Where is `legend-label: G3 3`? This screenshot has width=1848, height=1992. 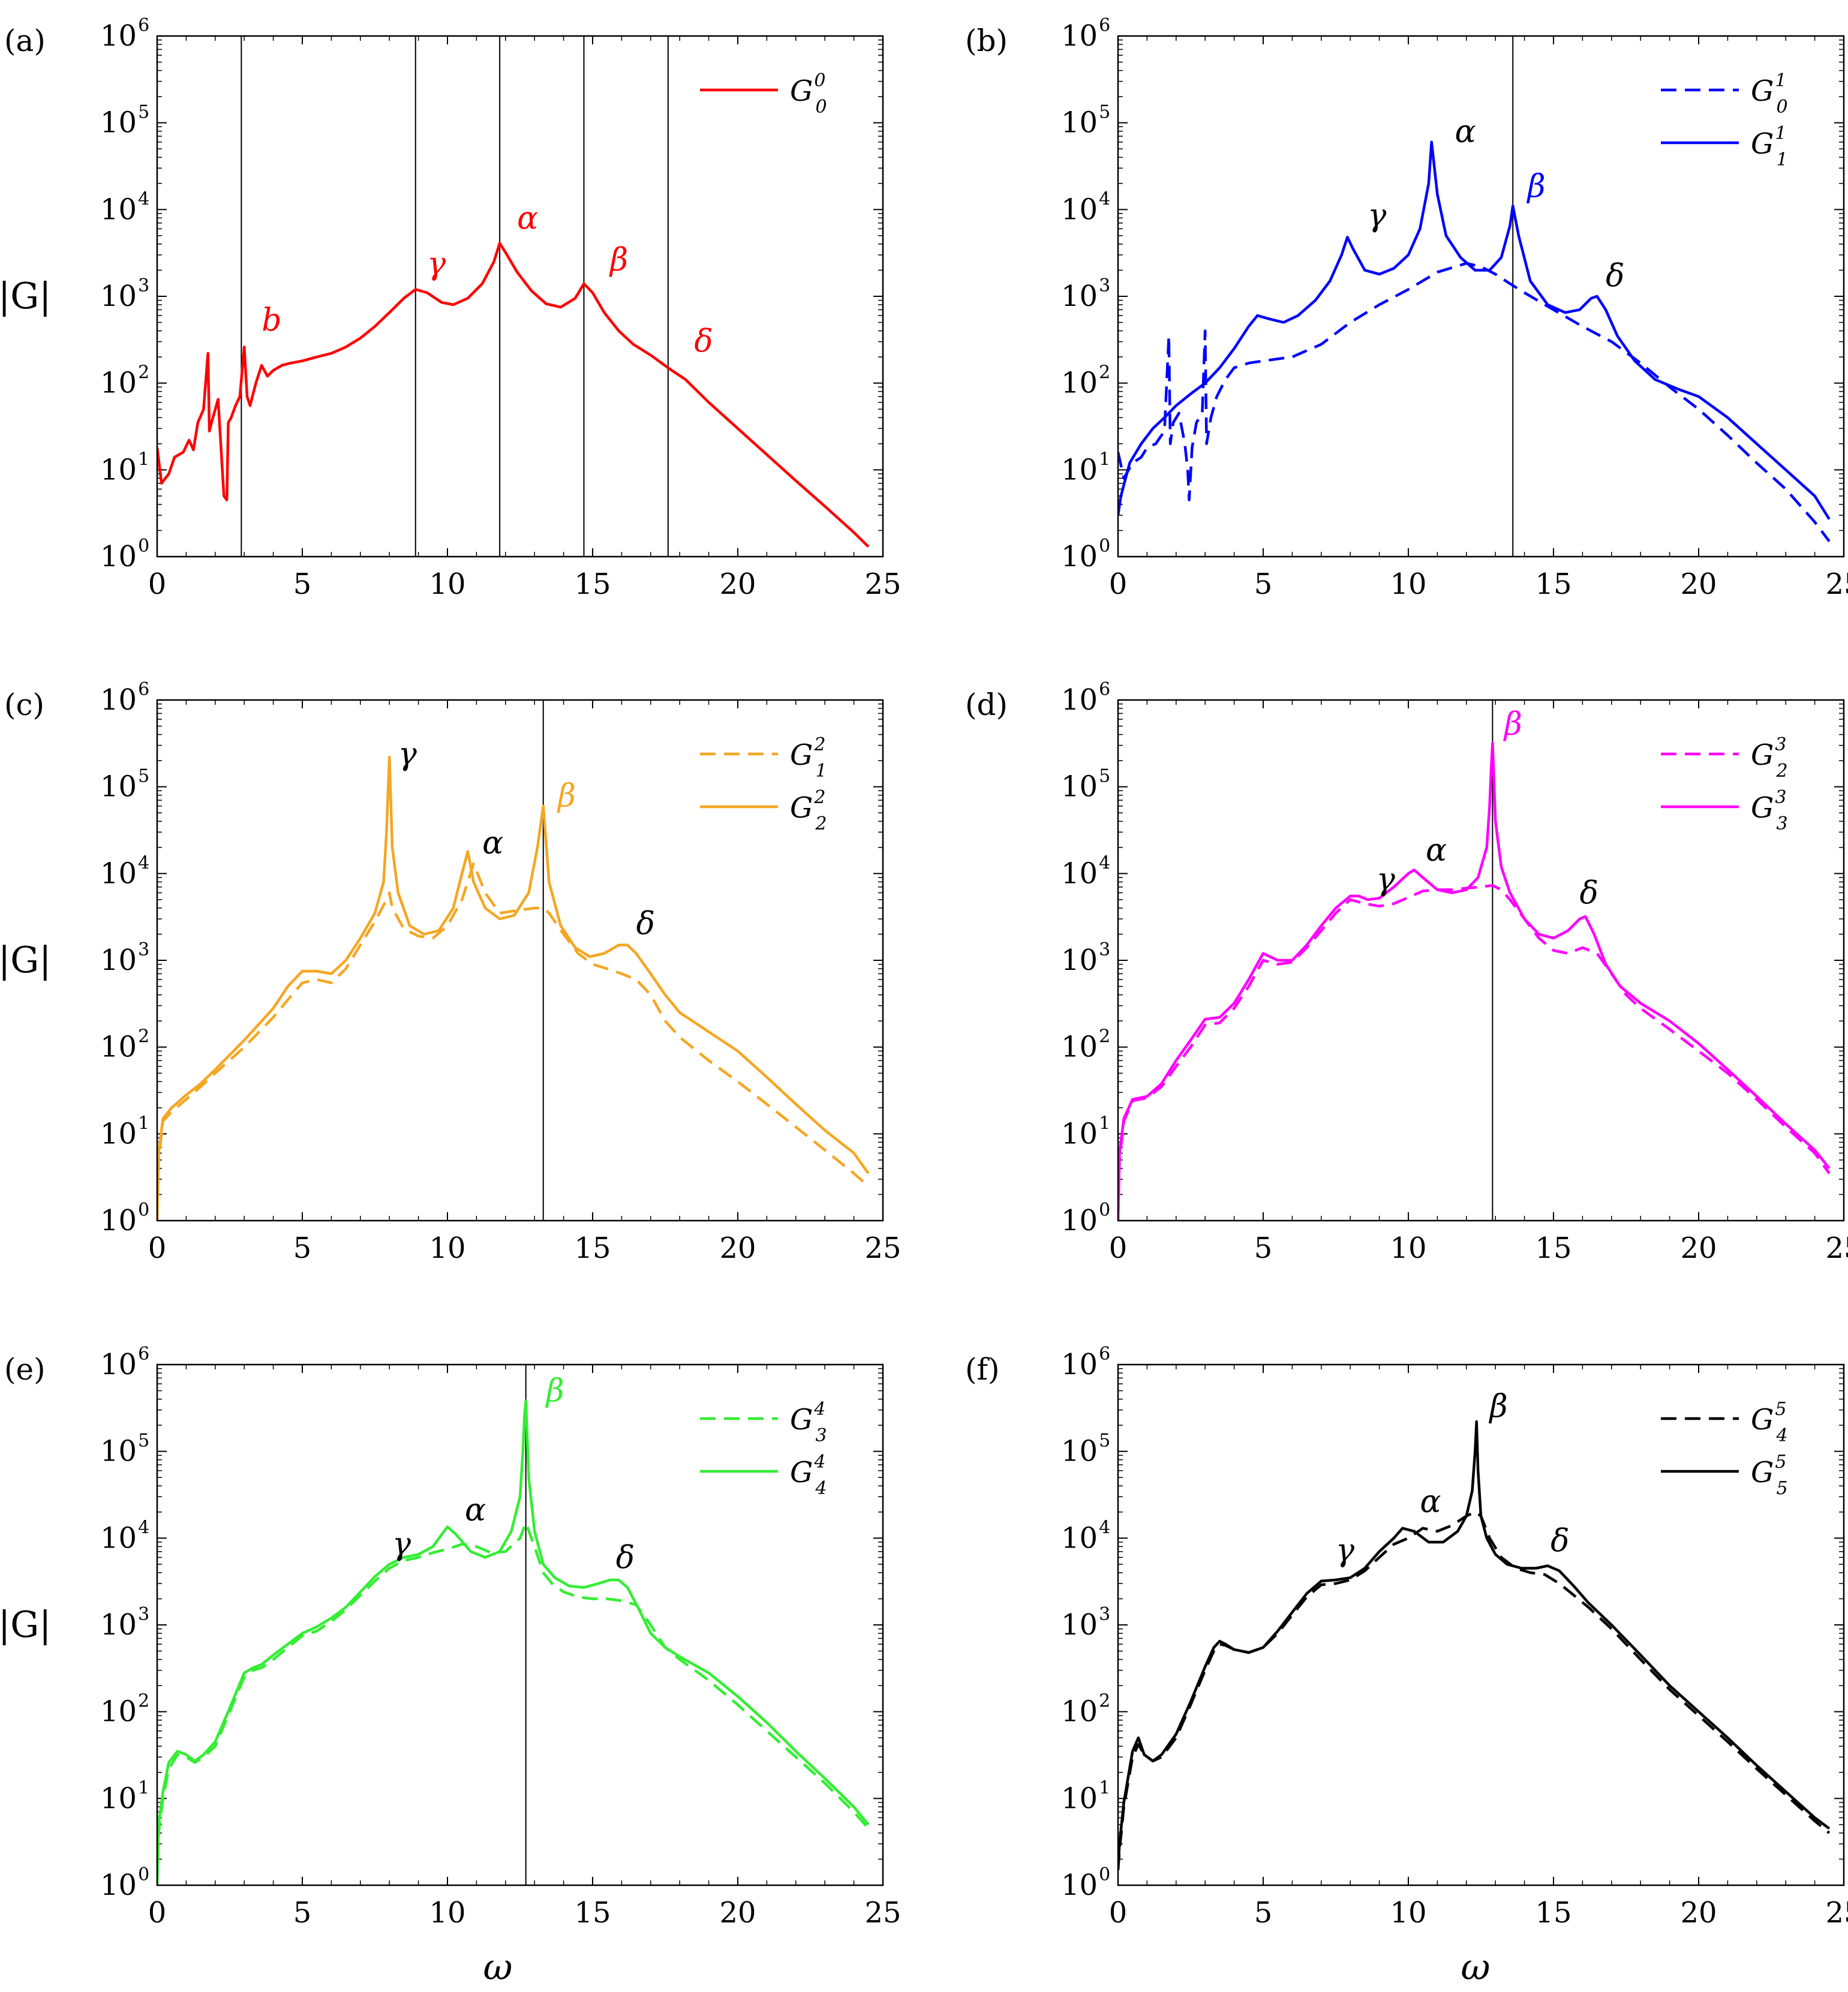
legend-label: G3 3 is located at coordinates (1769, 810).